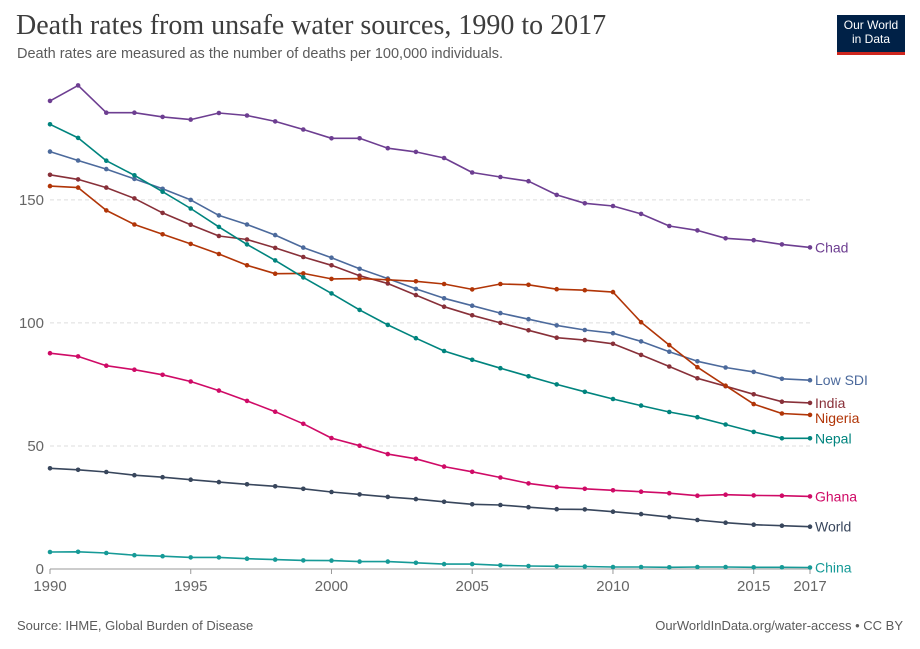 This screenshot has width=920, height=649. Describe the element at coordinates (833, 568) in the screenshot. I see `series-label-china: China` at that location.